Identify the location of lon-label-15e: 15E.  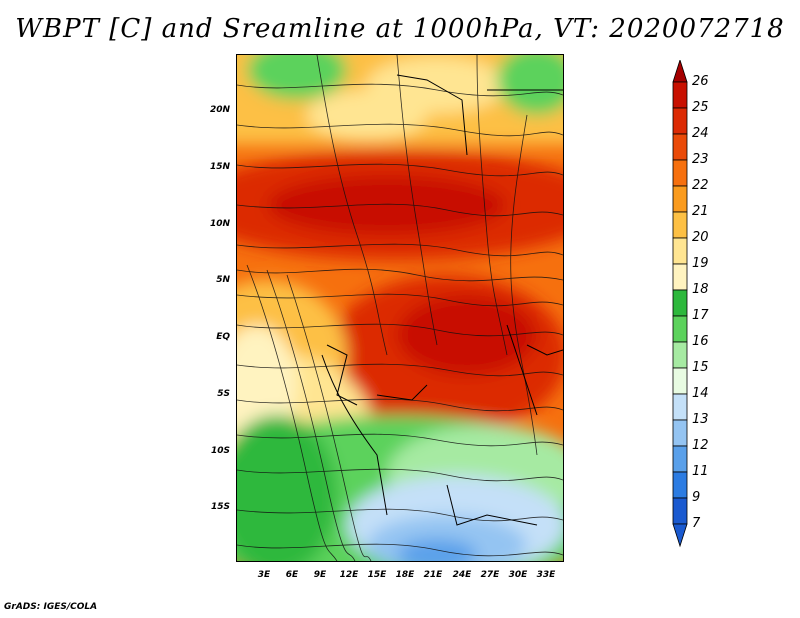
(377, 575).